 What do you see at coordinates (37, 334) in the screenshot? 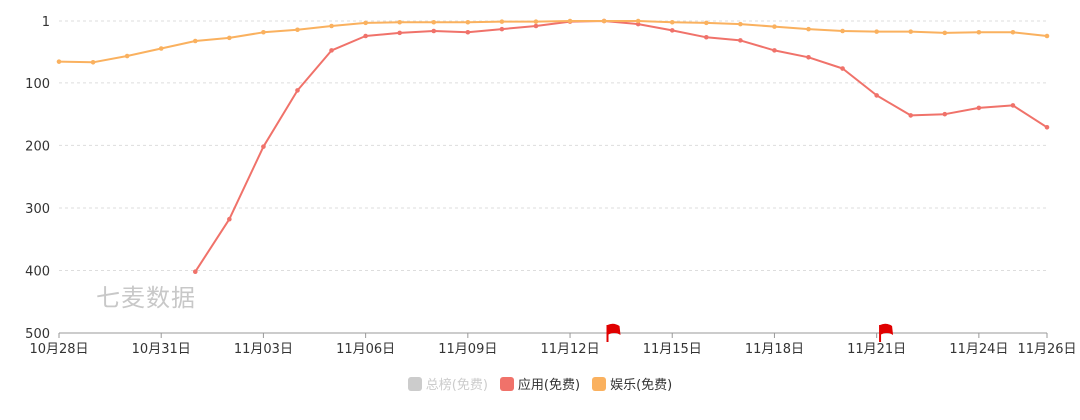
I see `y-tick-label-500: 500` at bounding box center [37, 334].